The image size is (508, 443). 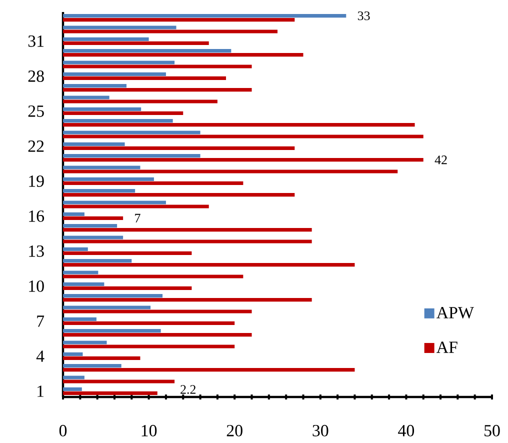 I want to click on y-tick-label: 4, so click(x=40, y=356).